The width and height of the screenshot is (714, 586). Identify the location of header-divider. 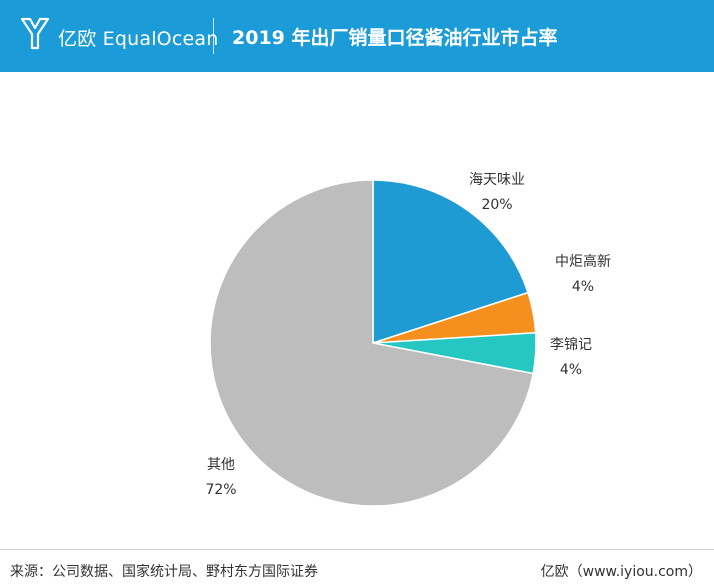
(213, 36).